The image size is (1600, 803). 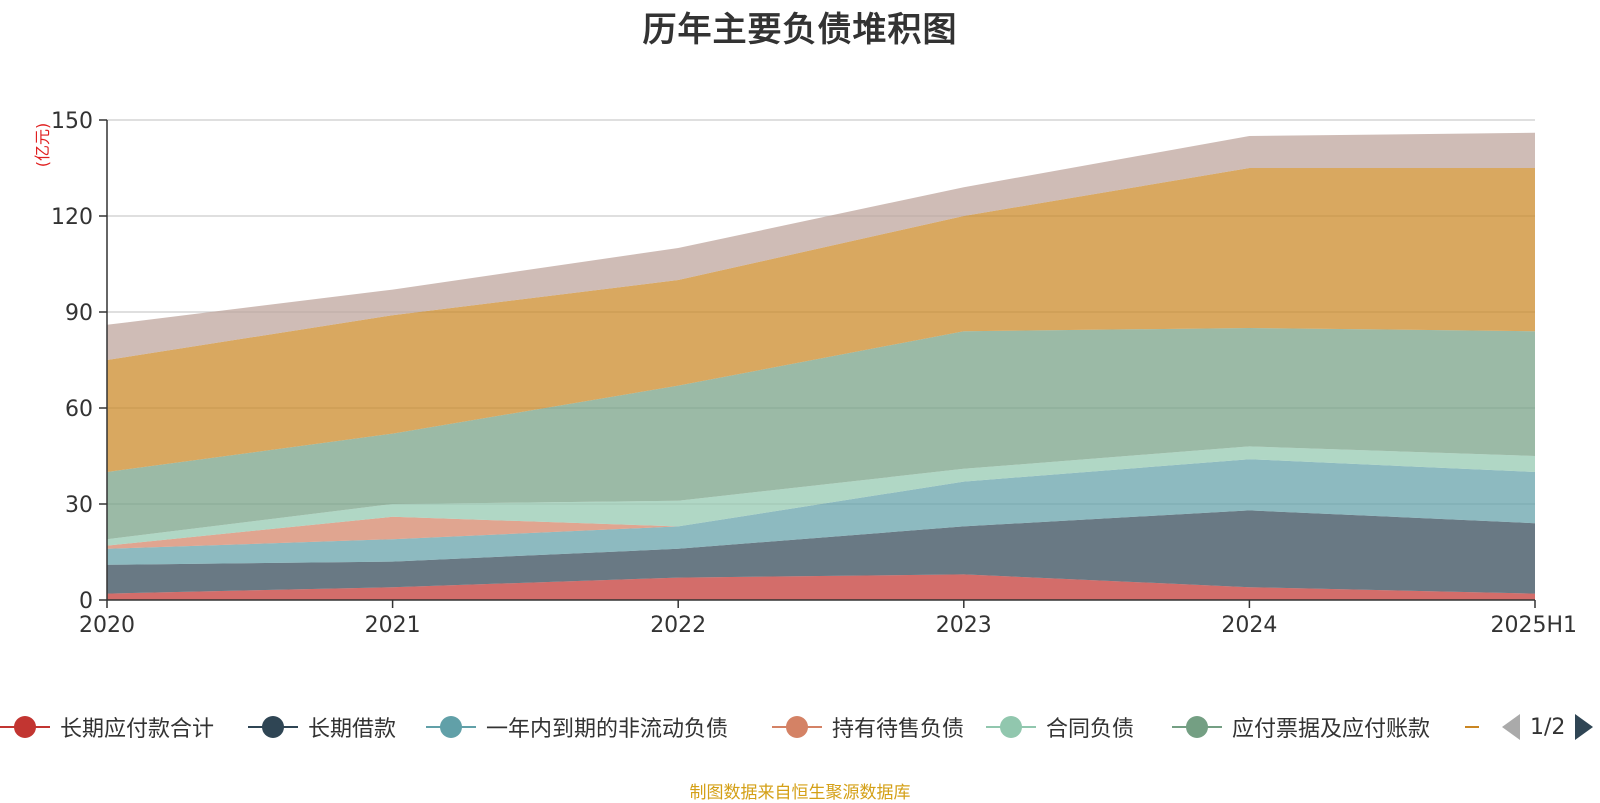 I want to click on legend-label: 一年内到期的非流动负债, so click(x=607, y=729).